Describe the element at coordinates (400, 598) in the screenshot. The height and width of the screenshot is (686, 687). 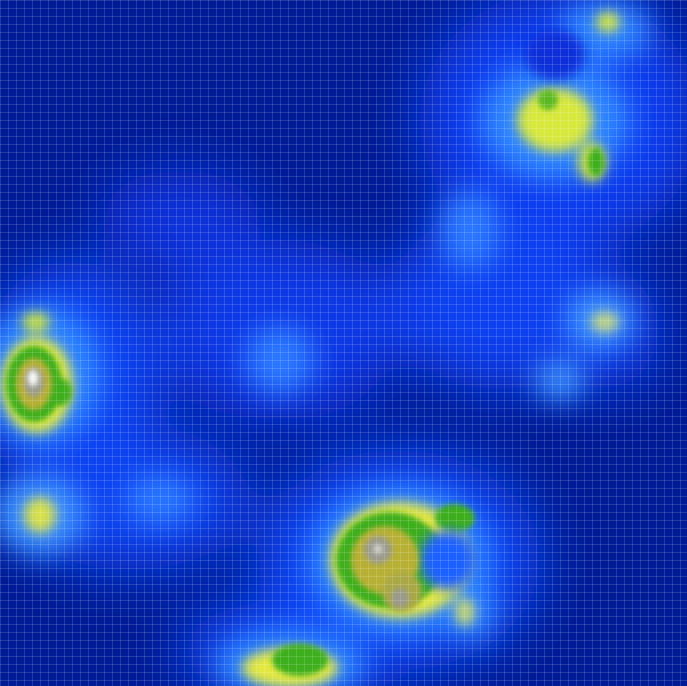
I see `mountain-region` at that location.